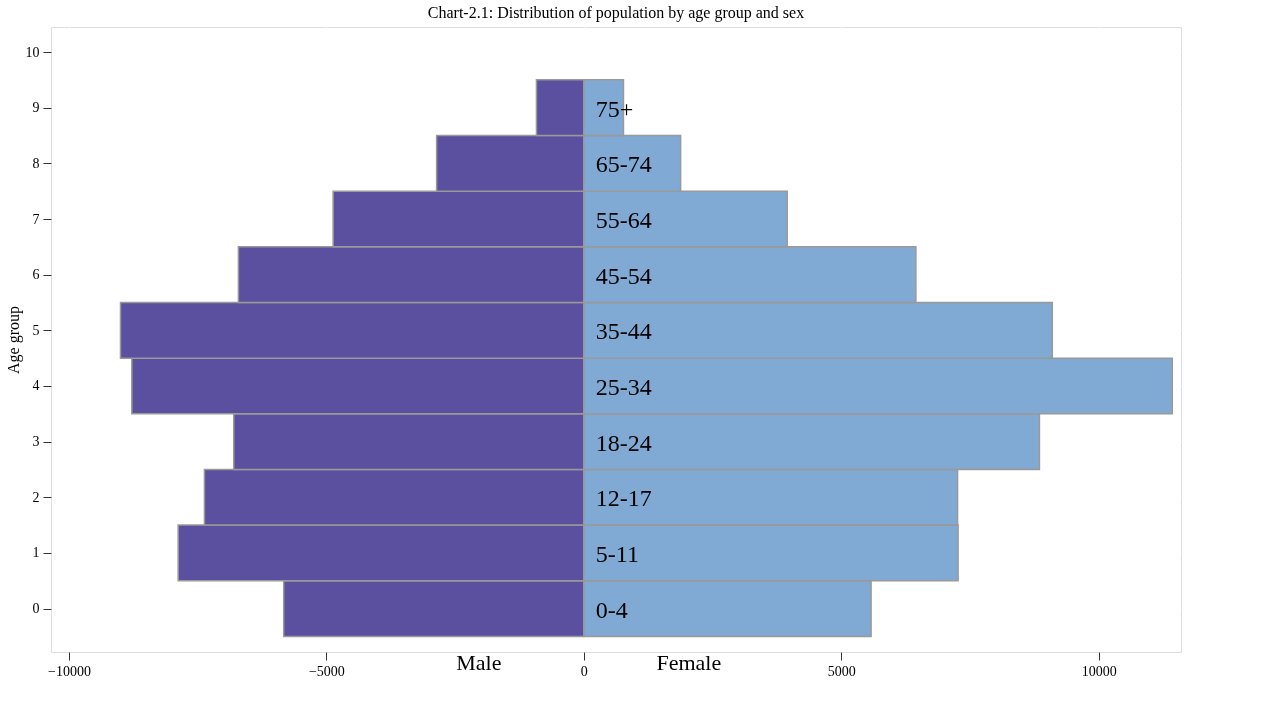 This screenshot has height=719, width=1264. What do you see at coordinates (623, 386) in the screenshot?
I see `annotation: 25-34` at bounding box center [623, 386].